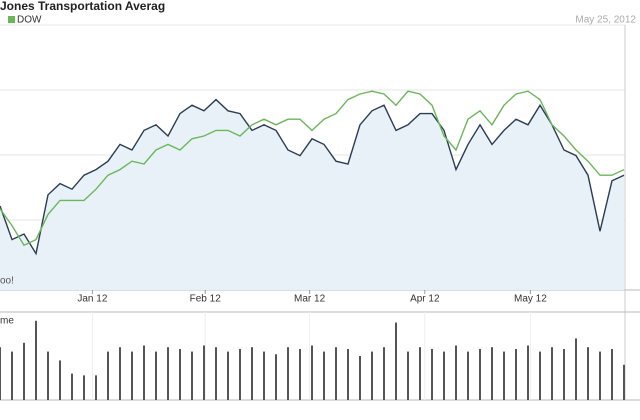 The image size is (640, 420). Describe the element at coordinates (29, 20) in the screenshot. I see `legend-label: DOW` at that location.